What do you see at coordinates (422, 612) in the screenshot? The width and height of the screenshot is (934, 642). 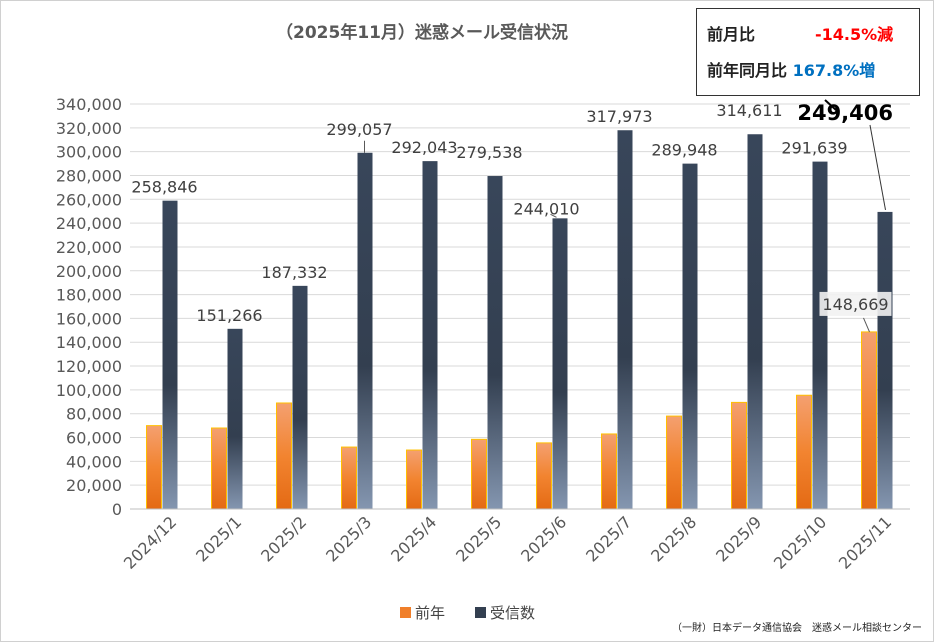 I see `legend-item-prev-year: 前年` at bounding box center [422, 612].